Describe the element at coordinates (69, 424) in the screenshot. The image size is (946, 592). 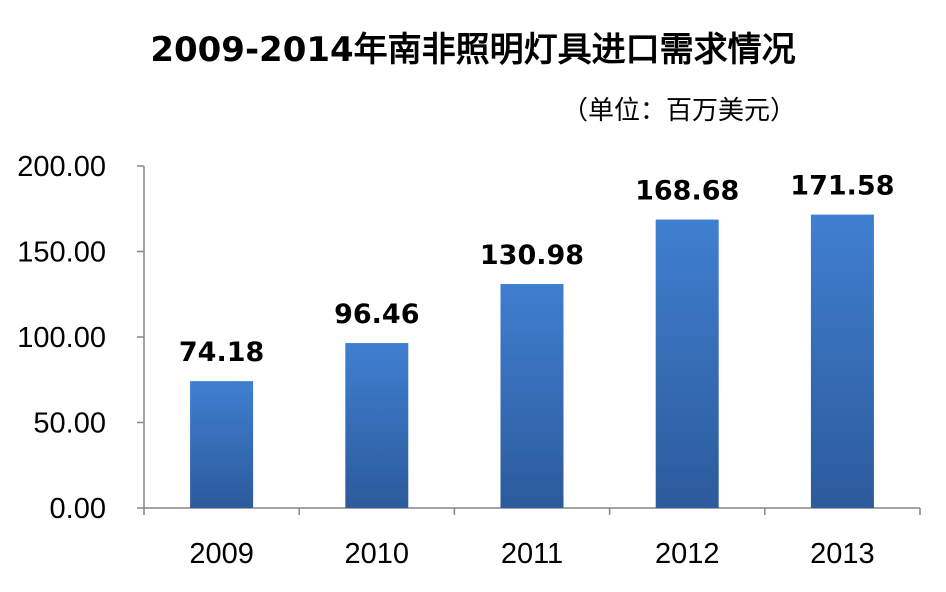
I see `y-tick-label: 50.00` at that location.